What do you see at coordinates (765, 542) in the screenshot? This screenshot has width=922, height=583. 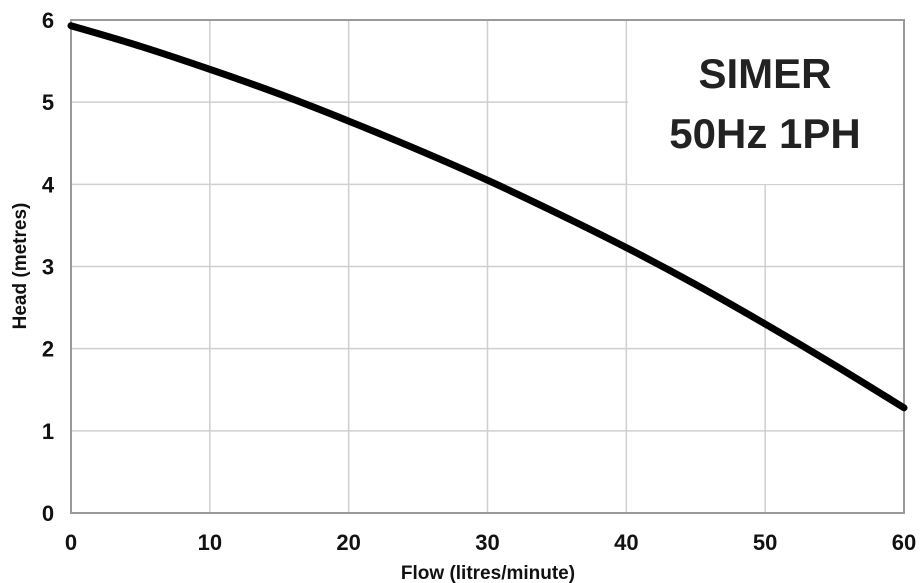 I see `x-tick-label: 50` at bounding box center [765, 542].